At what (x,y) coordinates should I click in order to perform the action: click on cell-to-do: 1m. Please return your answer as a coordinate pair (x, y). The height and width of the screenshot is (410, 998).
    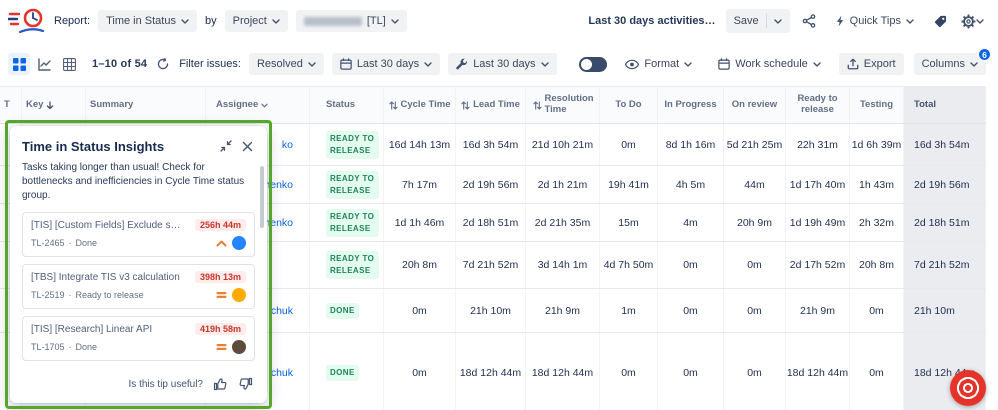
    Looking at the image, I should click on (629, 310).